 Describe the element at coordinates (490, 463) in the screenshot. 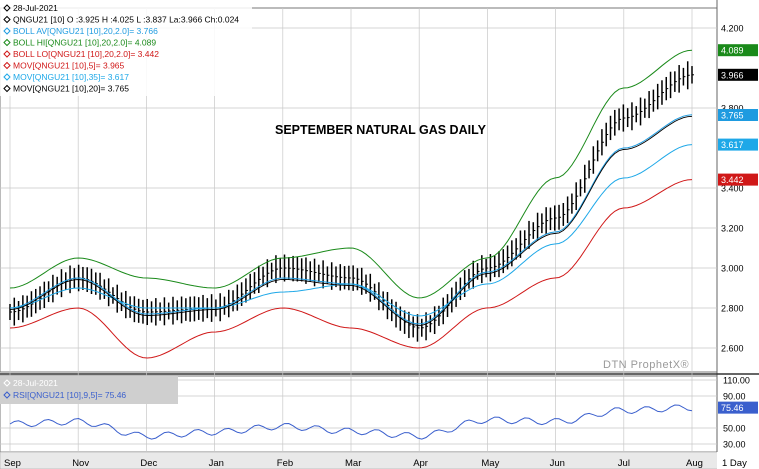

I see `x-tick-label: May` at that location.